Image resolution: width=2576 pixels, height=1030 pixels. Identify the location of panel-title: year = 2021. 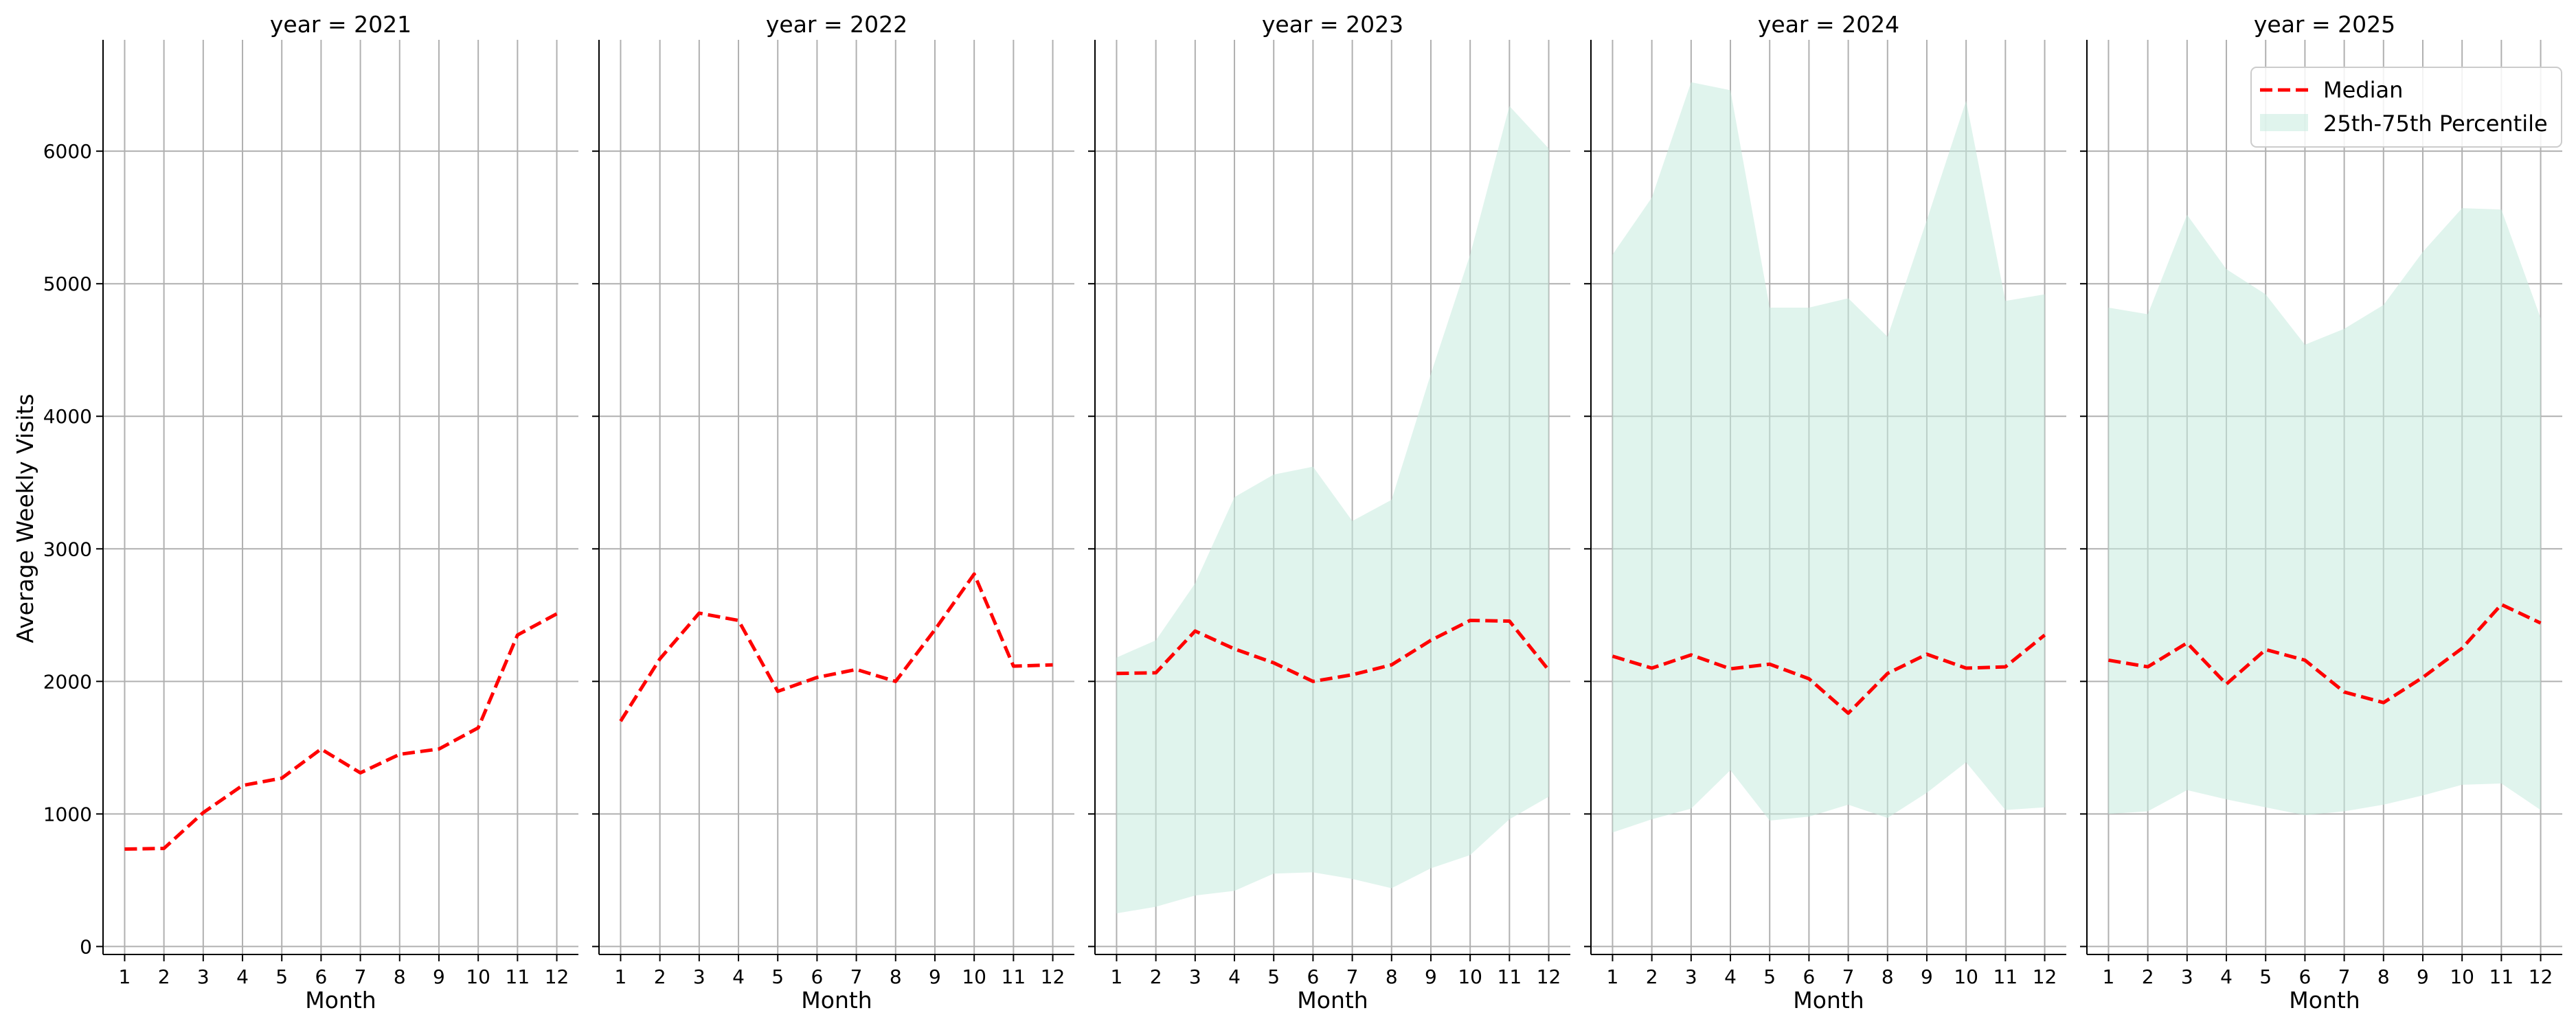
(340, 24).